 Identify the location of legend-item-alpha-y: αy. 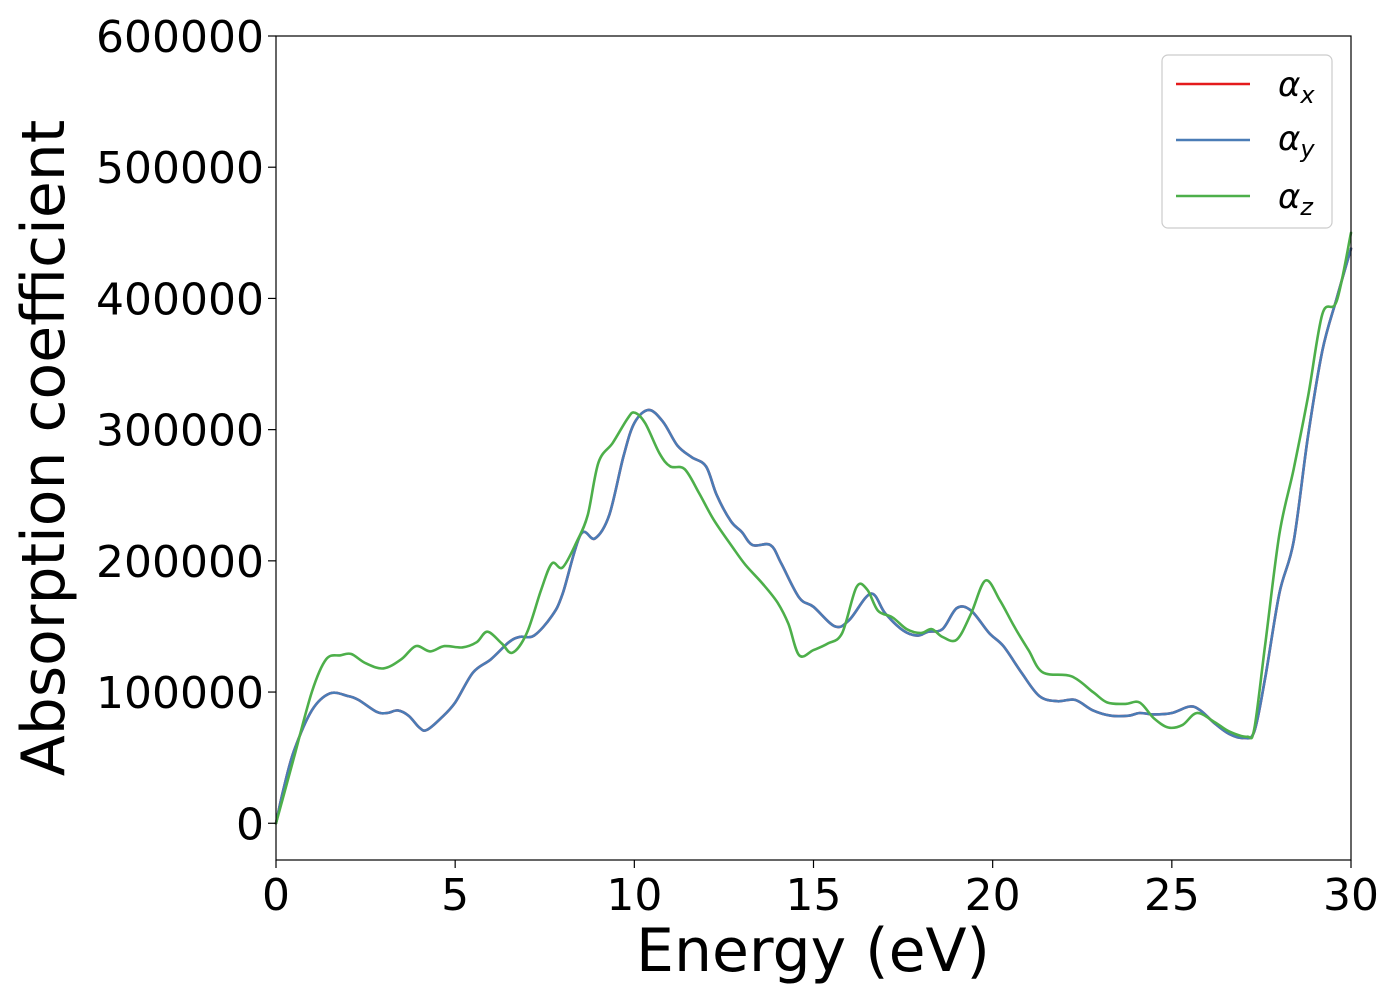
(1245, 141).